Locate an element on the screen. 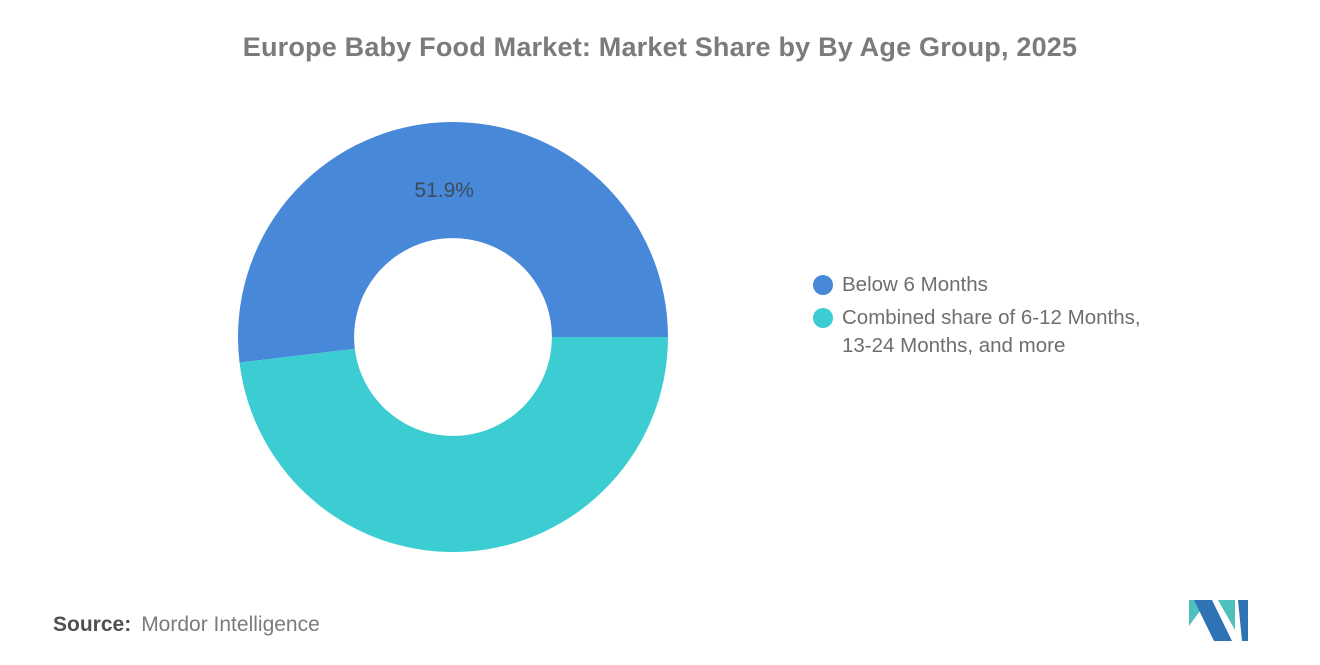 The width and height of the screenshot is (1320, 665). legend-swatch-blue-icon is located at coordinates (823, 285).